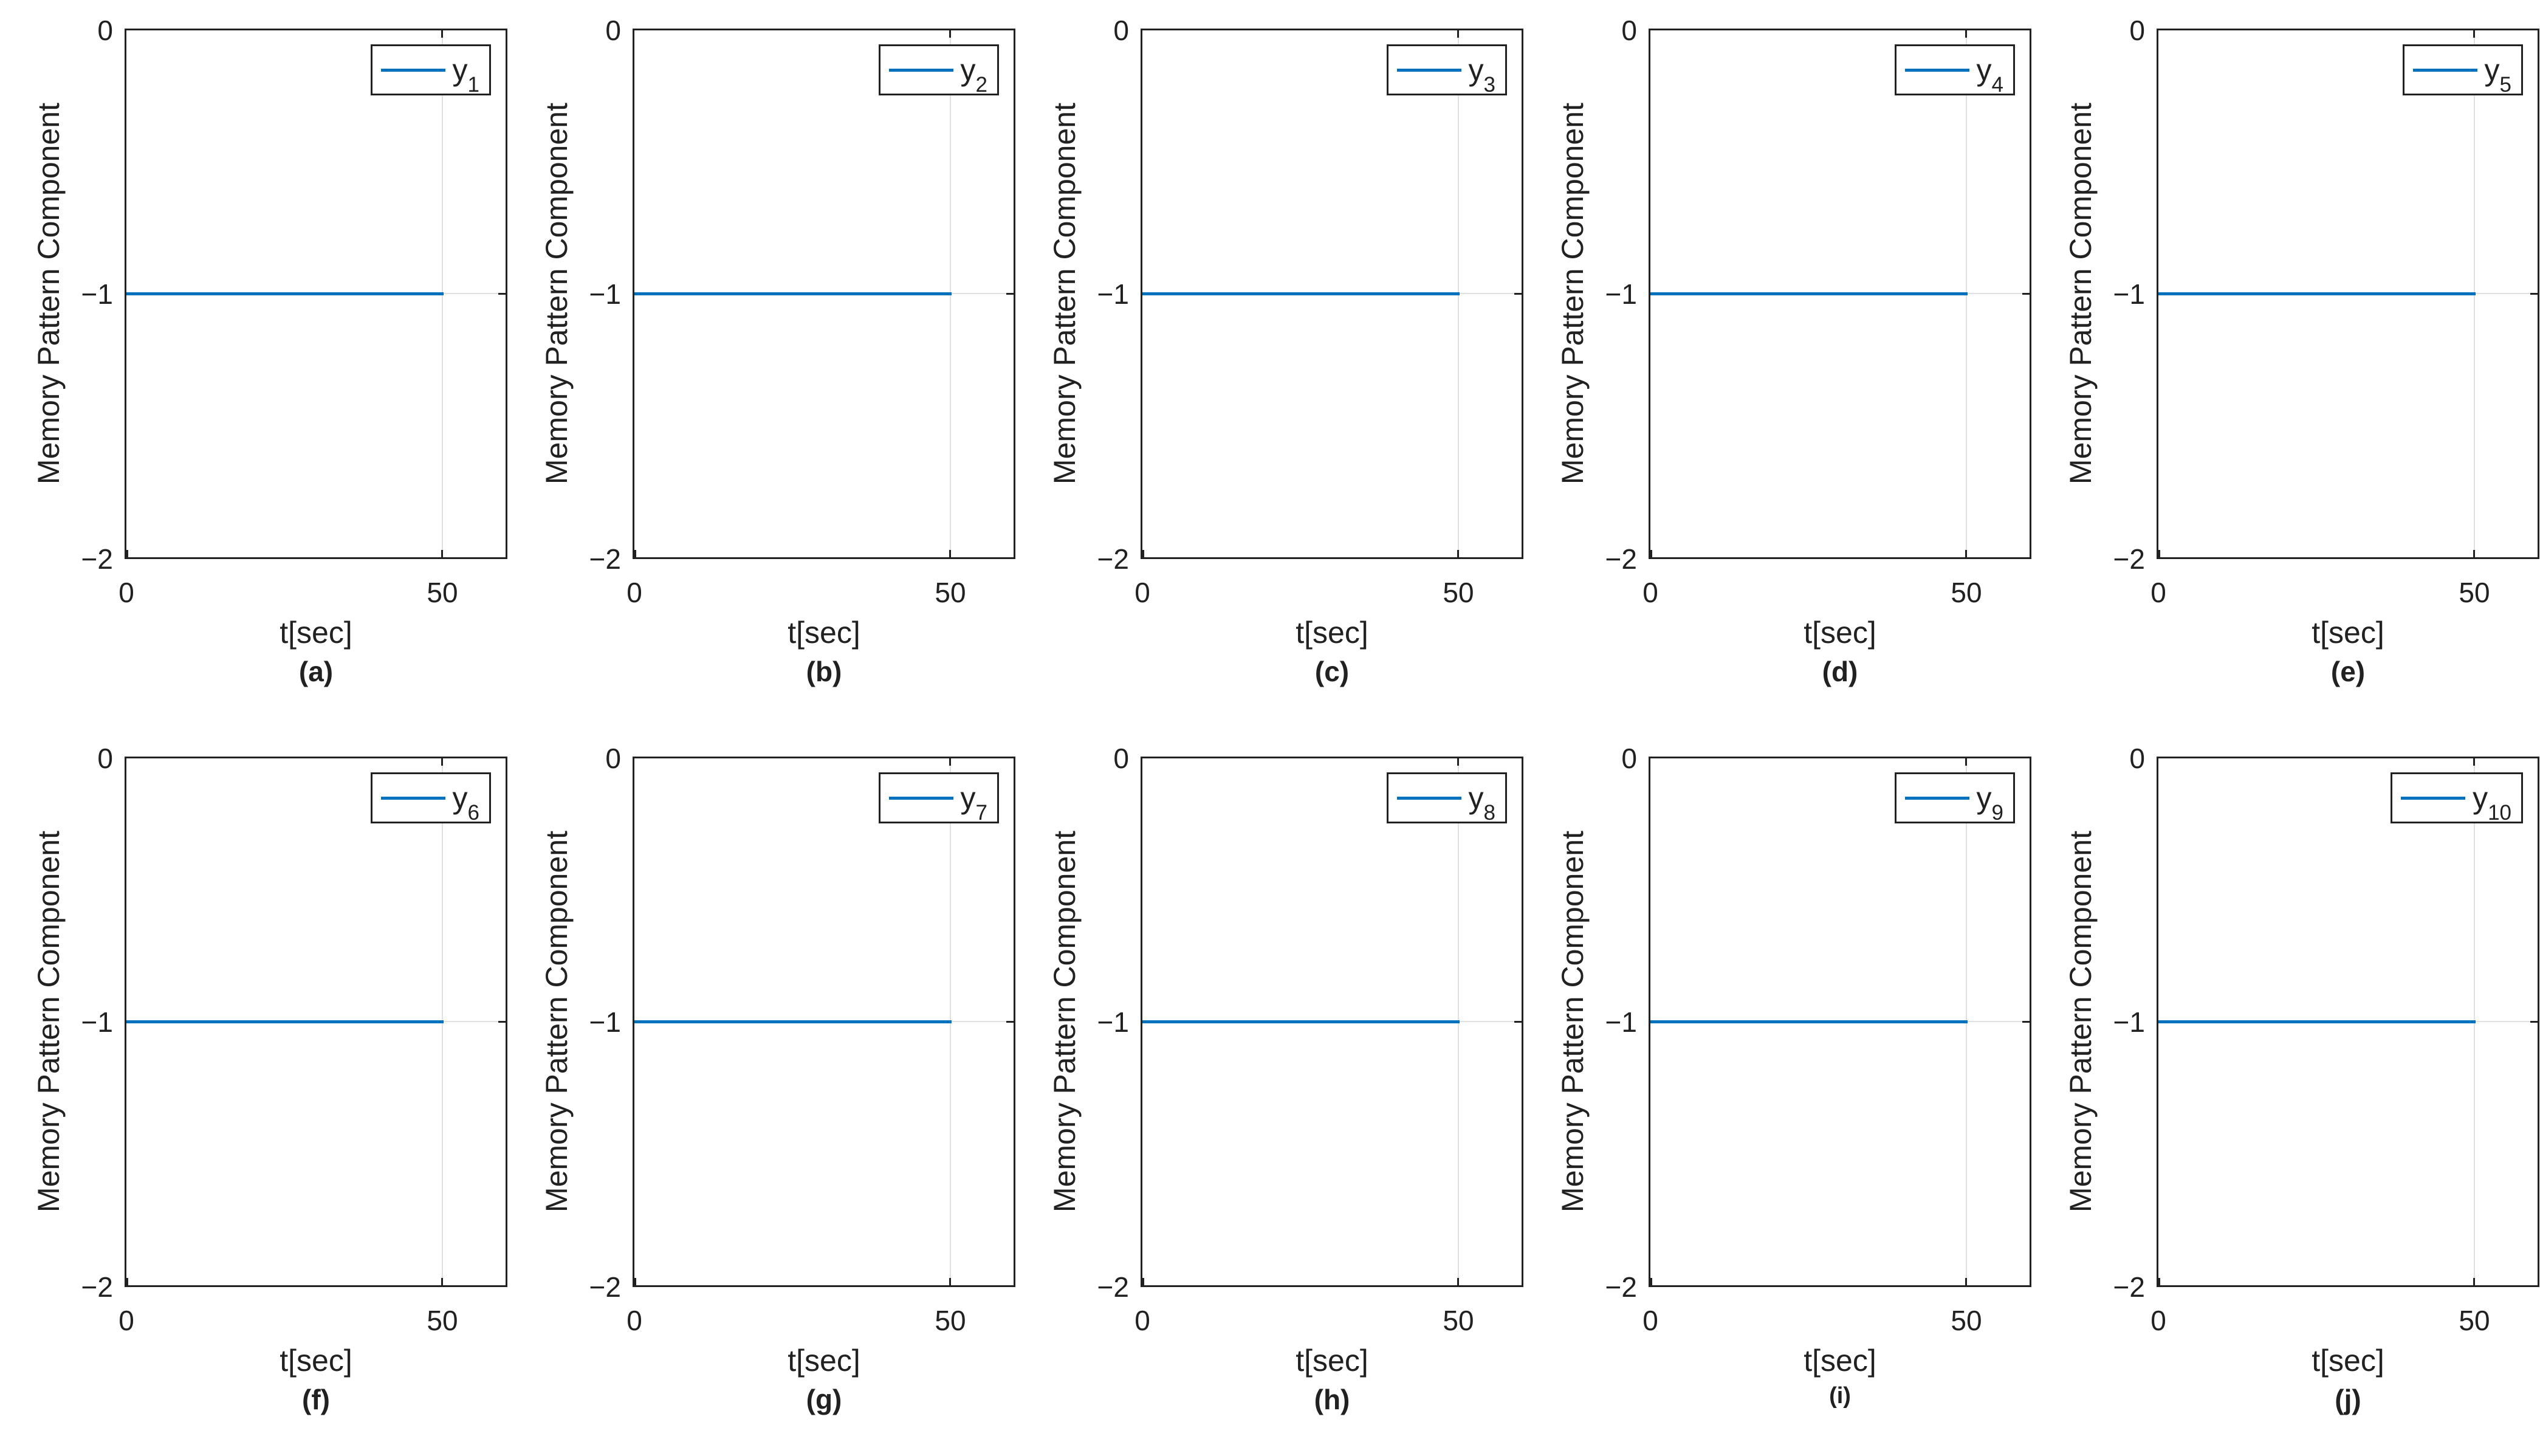 The image size is (2540, 1456). What do you see at coordinates (1482, 803) in the screenshot?
I see `legend-label: y8` at bounding box center [1482, 803].